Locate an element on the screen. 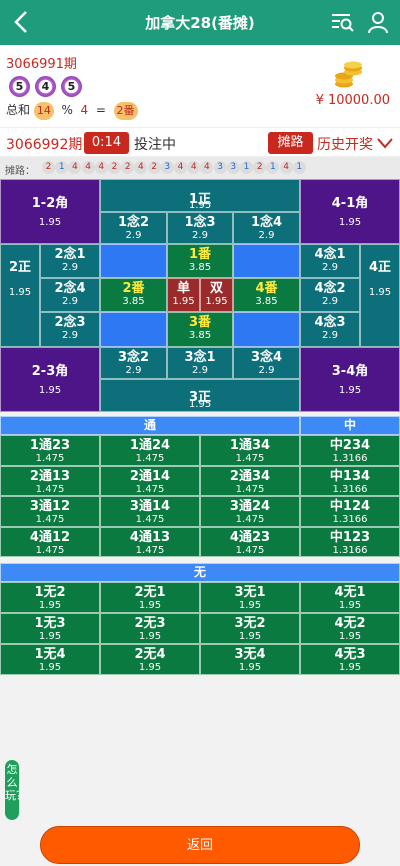 The height and width of the screenshot is (866, 400). bet-cell-button: 中124 1.3166 is located at coordinates (350, 511).